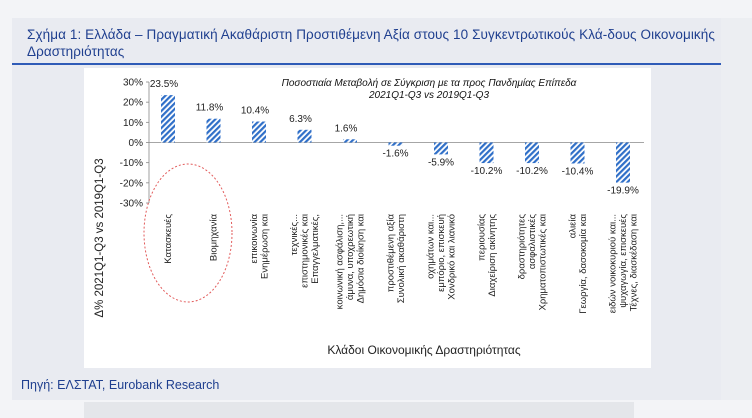  I want to click on data-label: -5.9%, so click(441, 162).